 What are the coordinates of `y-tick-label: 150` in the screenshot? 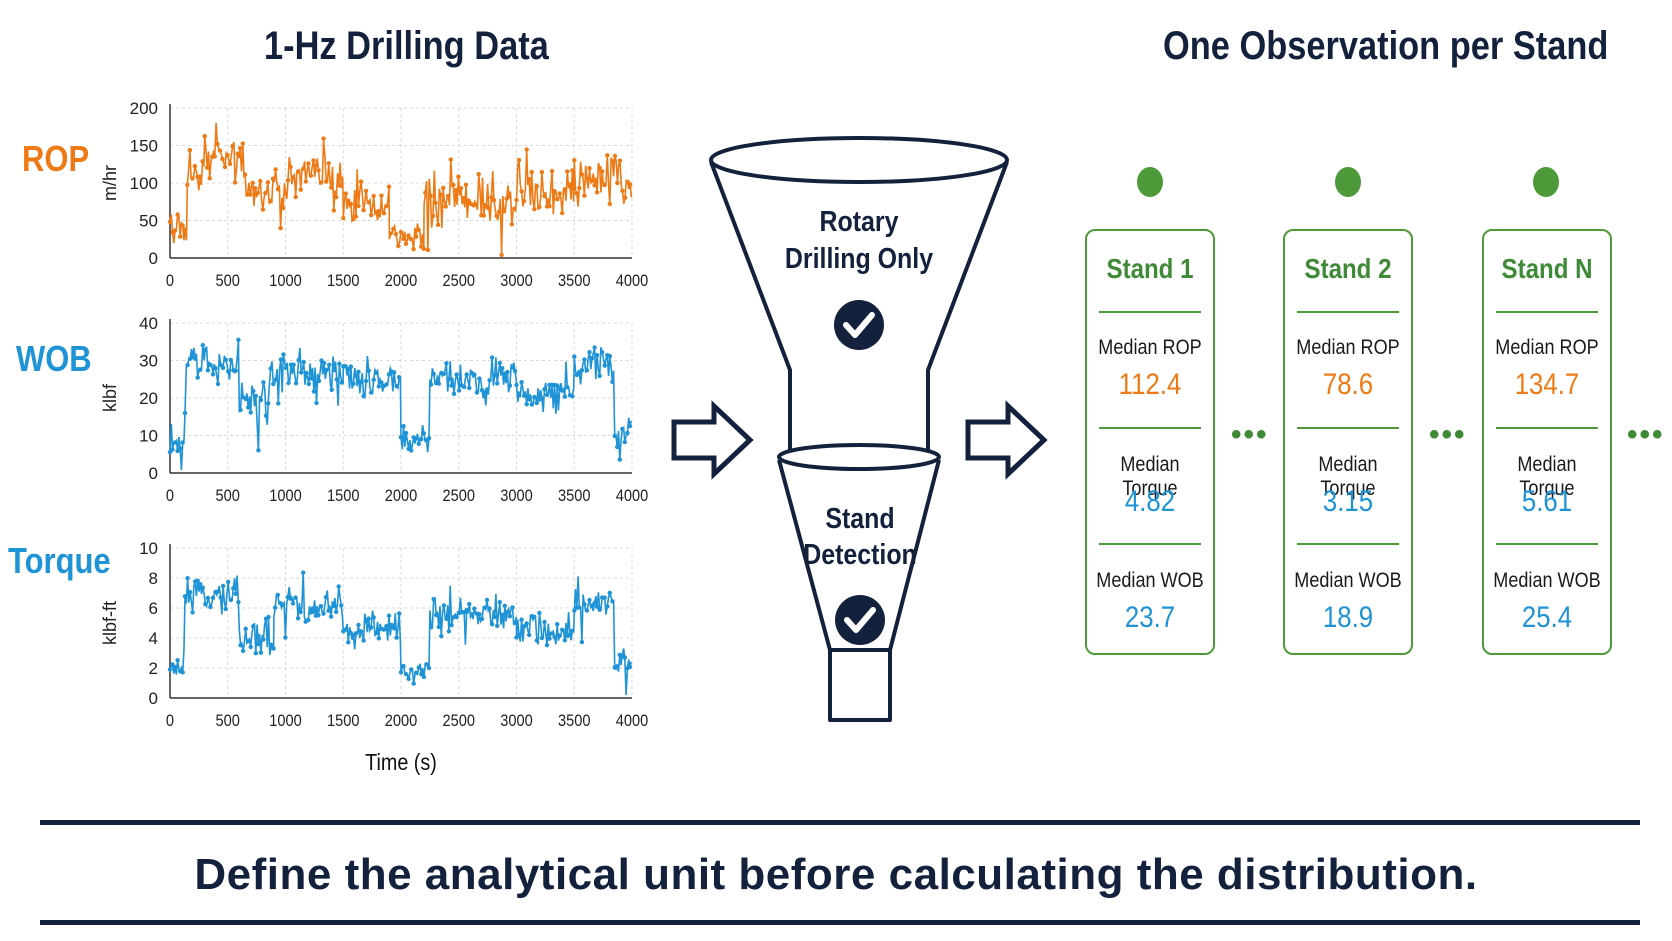 It's located at (144, 146).